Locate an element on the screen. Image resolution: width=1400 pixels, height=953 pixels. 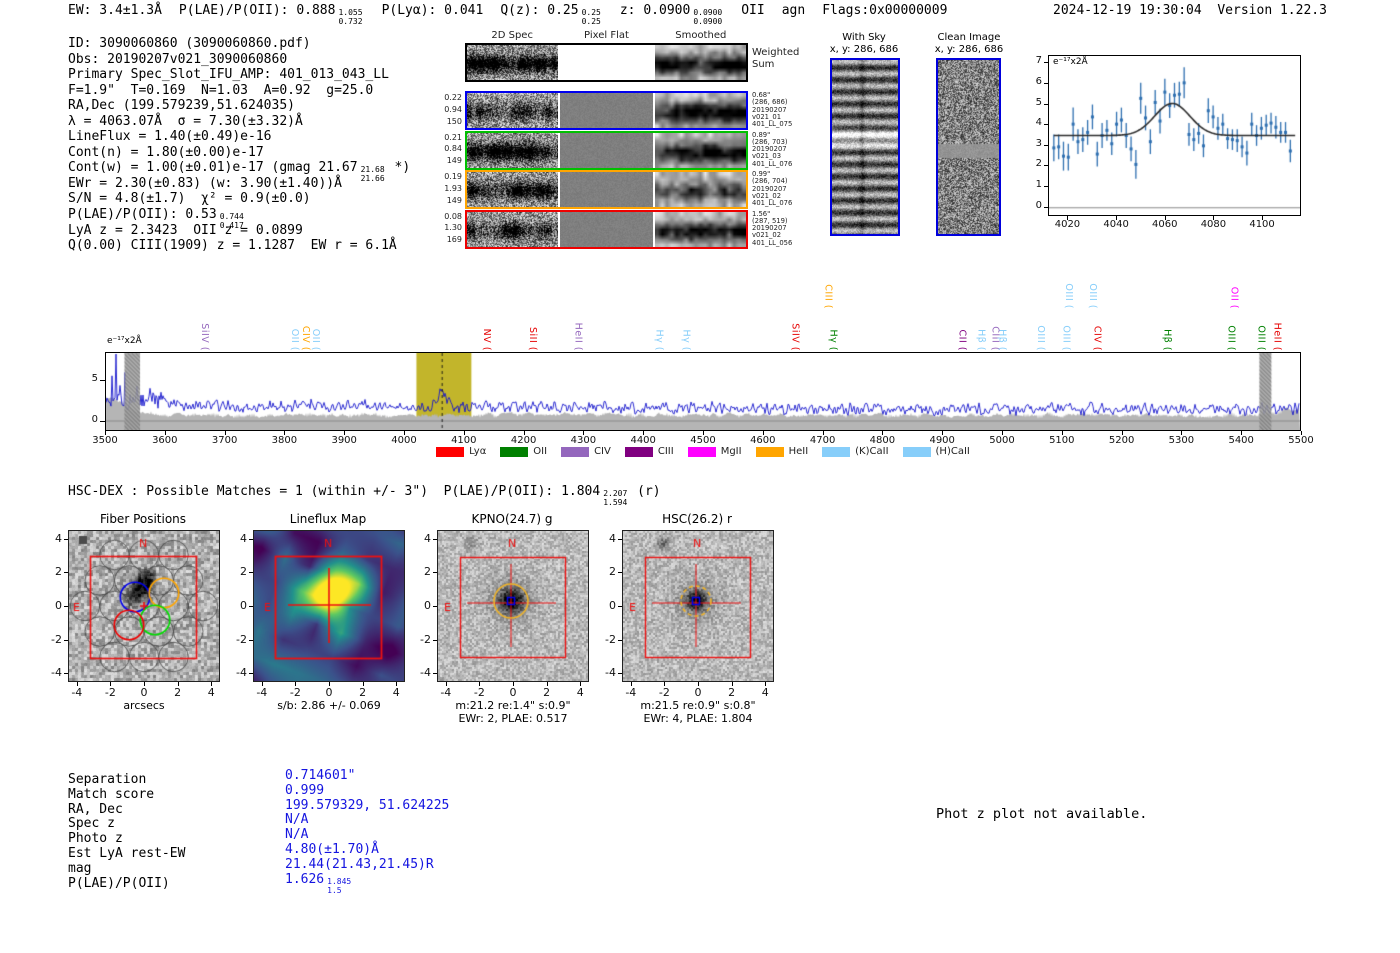
legend-item: Lyα is located at coordinates (461, 451).